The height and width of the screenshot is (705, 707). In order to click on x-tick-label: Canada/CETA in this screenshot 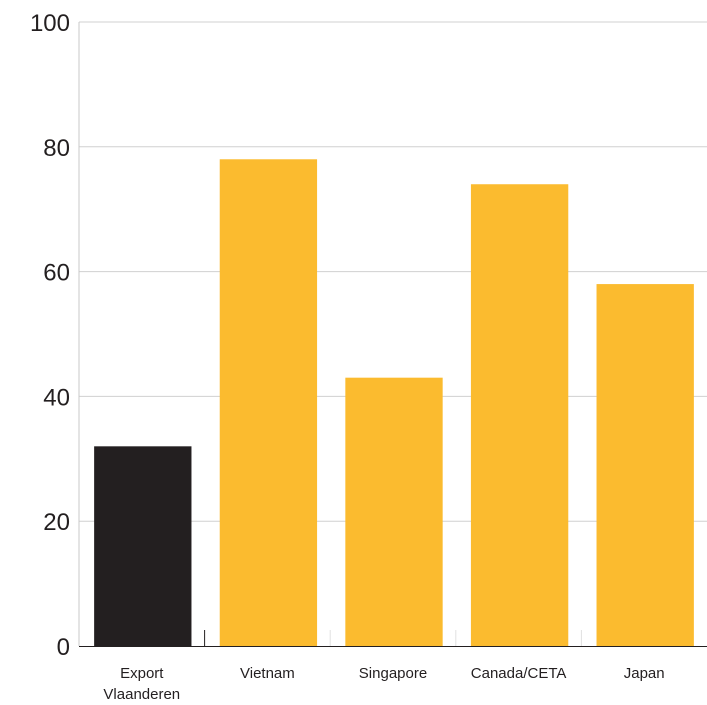, I will do `click(519, 673)`.